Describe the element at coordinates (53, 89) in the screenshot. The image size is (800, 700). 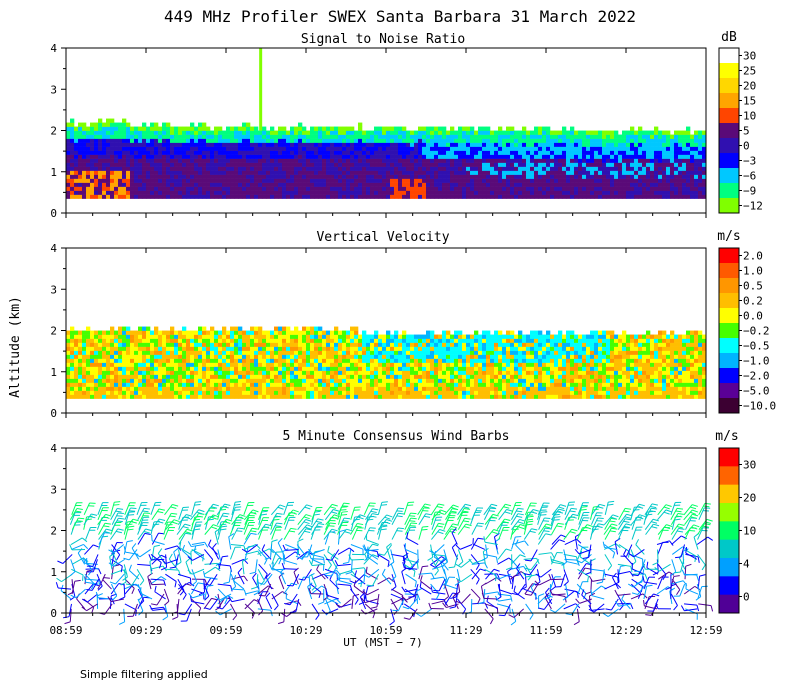
I see `y-tick-label: 3` at that location.